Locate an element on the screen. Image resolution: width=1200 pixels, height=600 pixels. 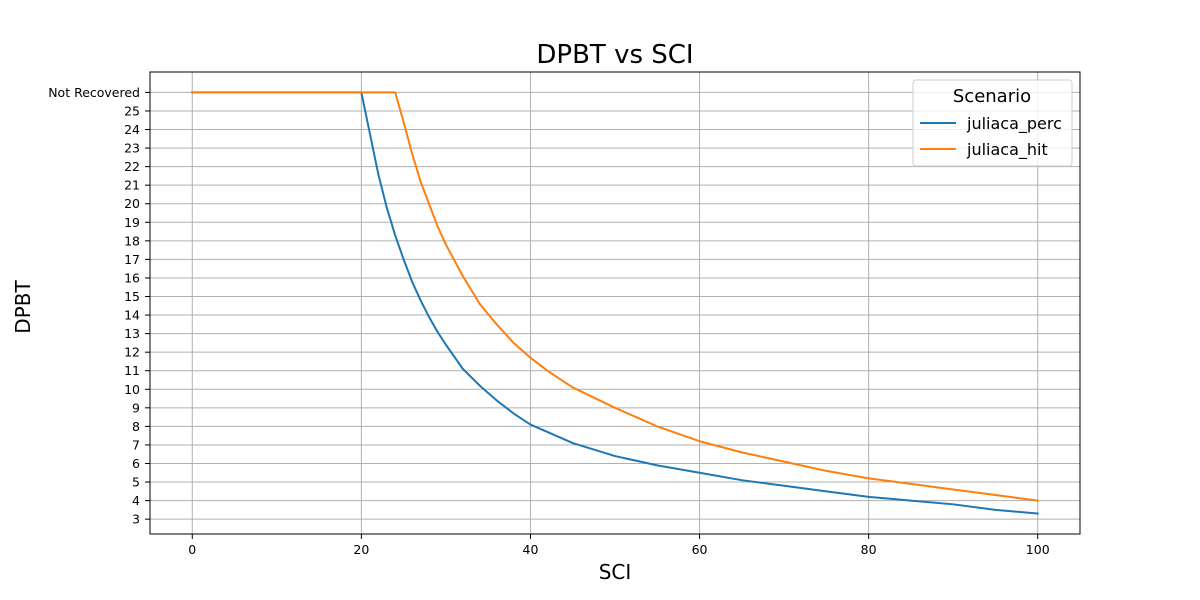
y-tick-label: 6 is located at coordinates (136, 463).